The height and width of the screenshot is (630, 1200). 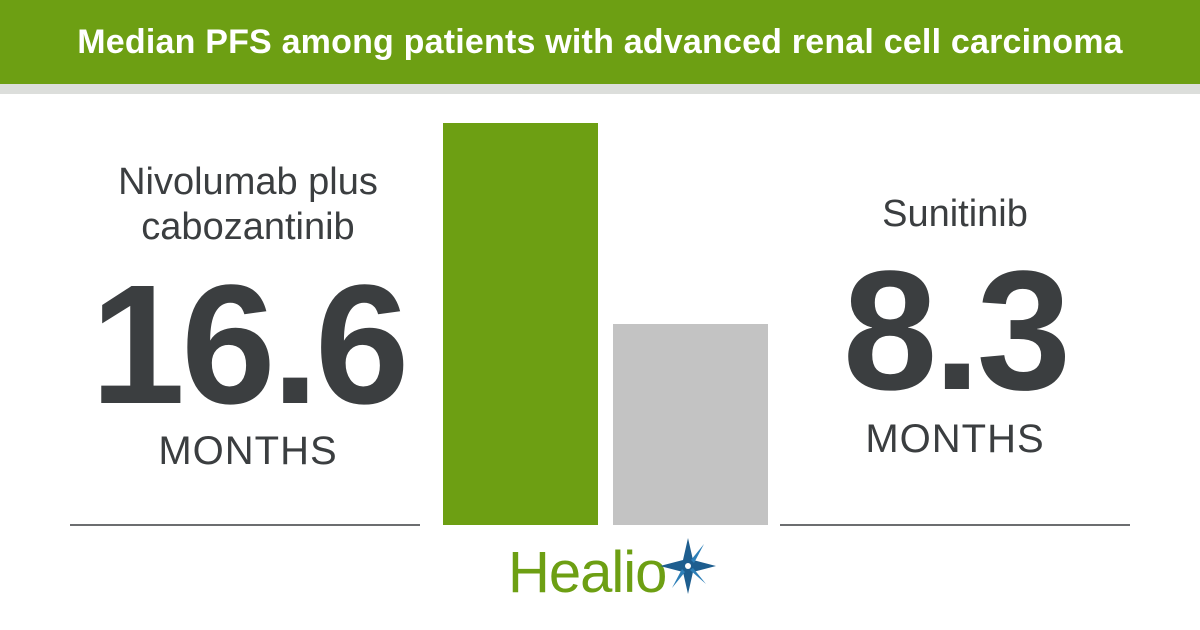 What do you see at coordinates (587, 572) in the screenshot?
I see `logo-wordmark: Healio` at bounding box center [587, 572].